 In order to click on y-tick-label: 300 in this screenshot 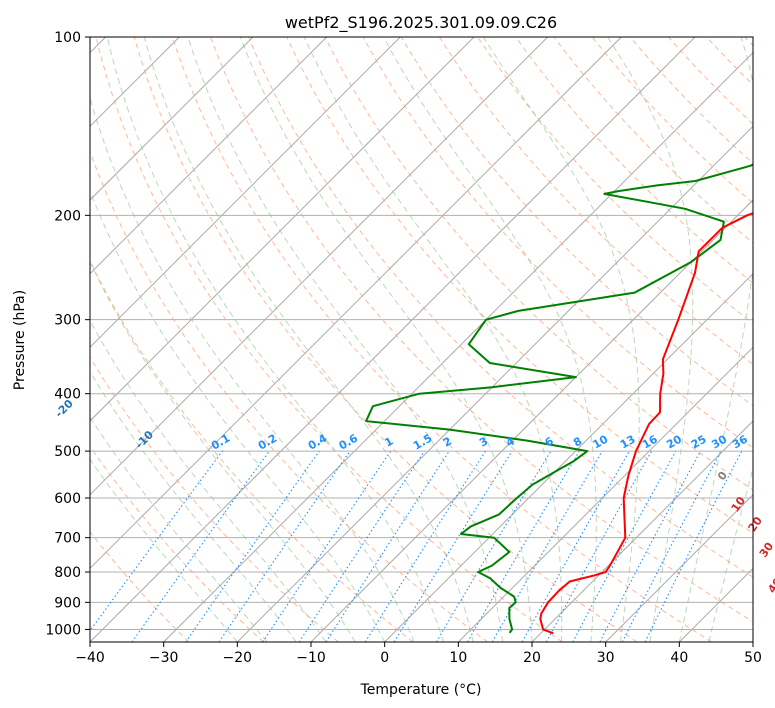, I will do `click(67, 321)`.